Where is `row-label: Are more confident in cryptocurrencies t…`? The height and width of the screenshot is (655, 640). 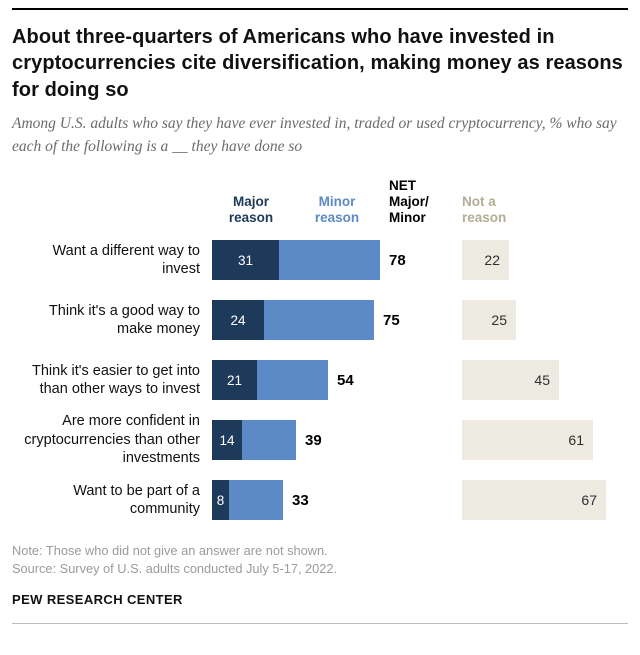
row-label: Are more confident in cryptocurrencies t… is located at coordinates (112, 440).